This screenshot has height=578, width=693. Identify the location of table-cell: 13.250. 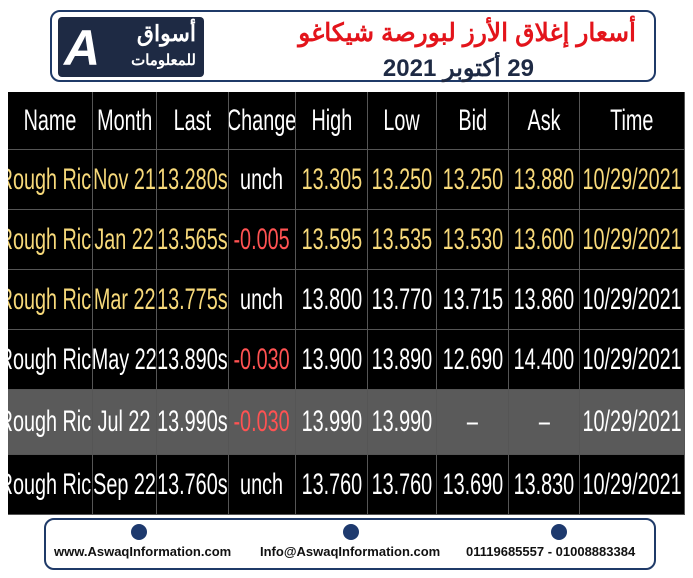
(402, 180).